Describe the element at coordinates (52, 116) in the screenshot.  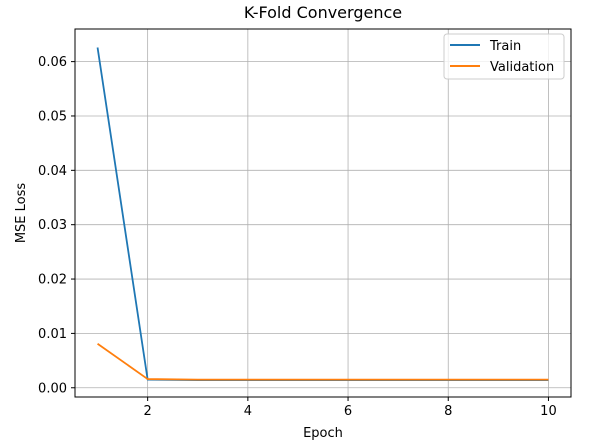
I see `y-tick-label: 0.05` at that location.